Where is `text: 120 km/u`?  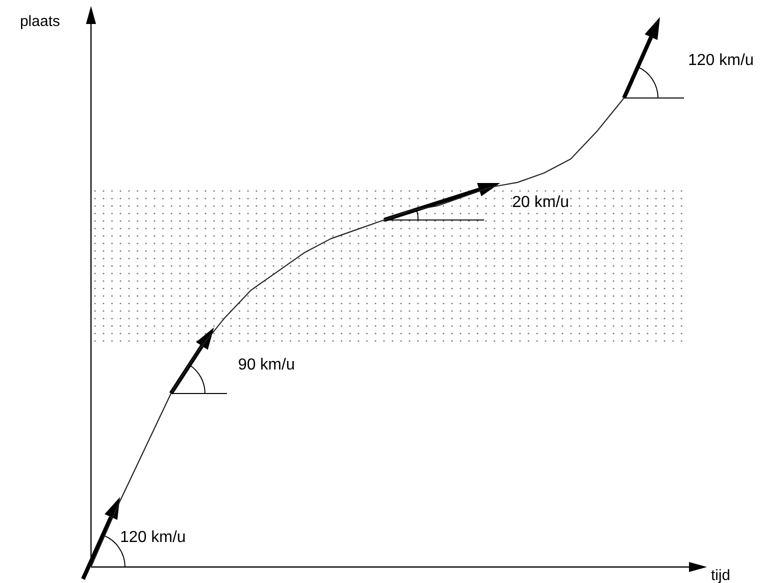 text: 120 km/u is located at coordinates (721, 60).